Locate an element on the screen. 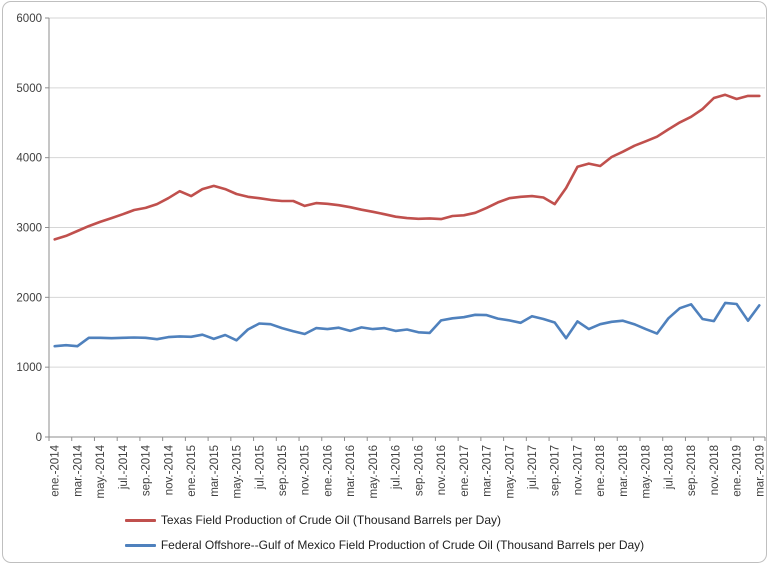 The image size is (773, 571). x-tick-label: sep.-2014 is located at coordinates (147, 470).